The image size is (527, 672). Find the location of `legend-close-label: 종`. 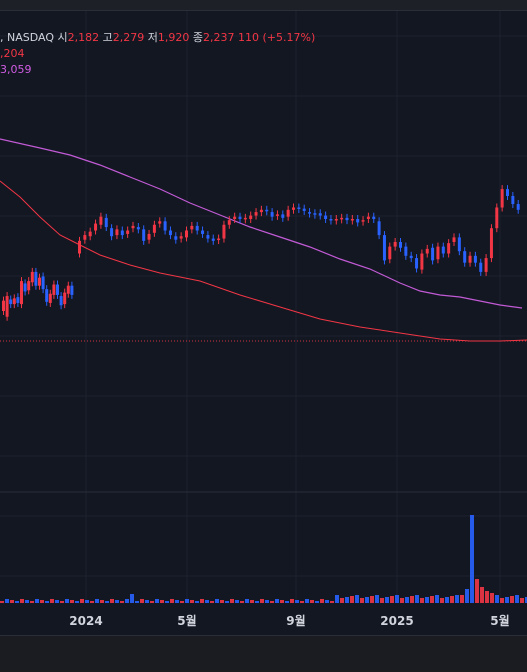

legend-close-label: 종 is located at coordinates (197, 37).